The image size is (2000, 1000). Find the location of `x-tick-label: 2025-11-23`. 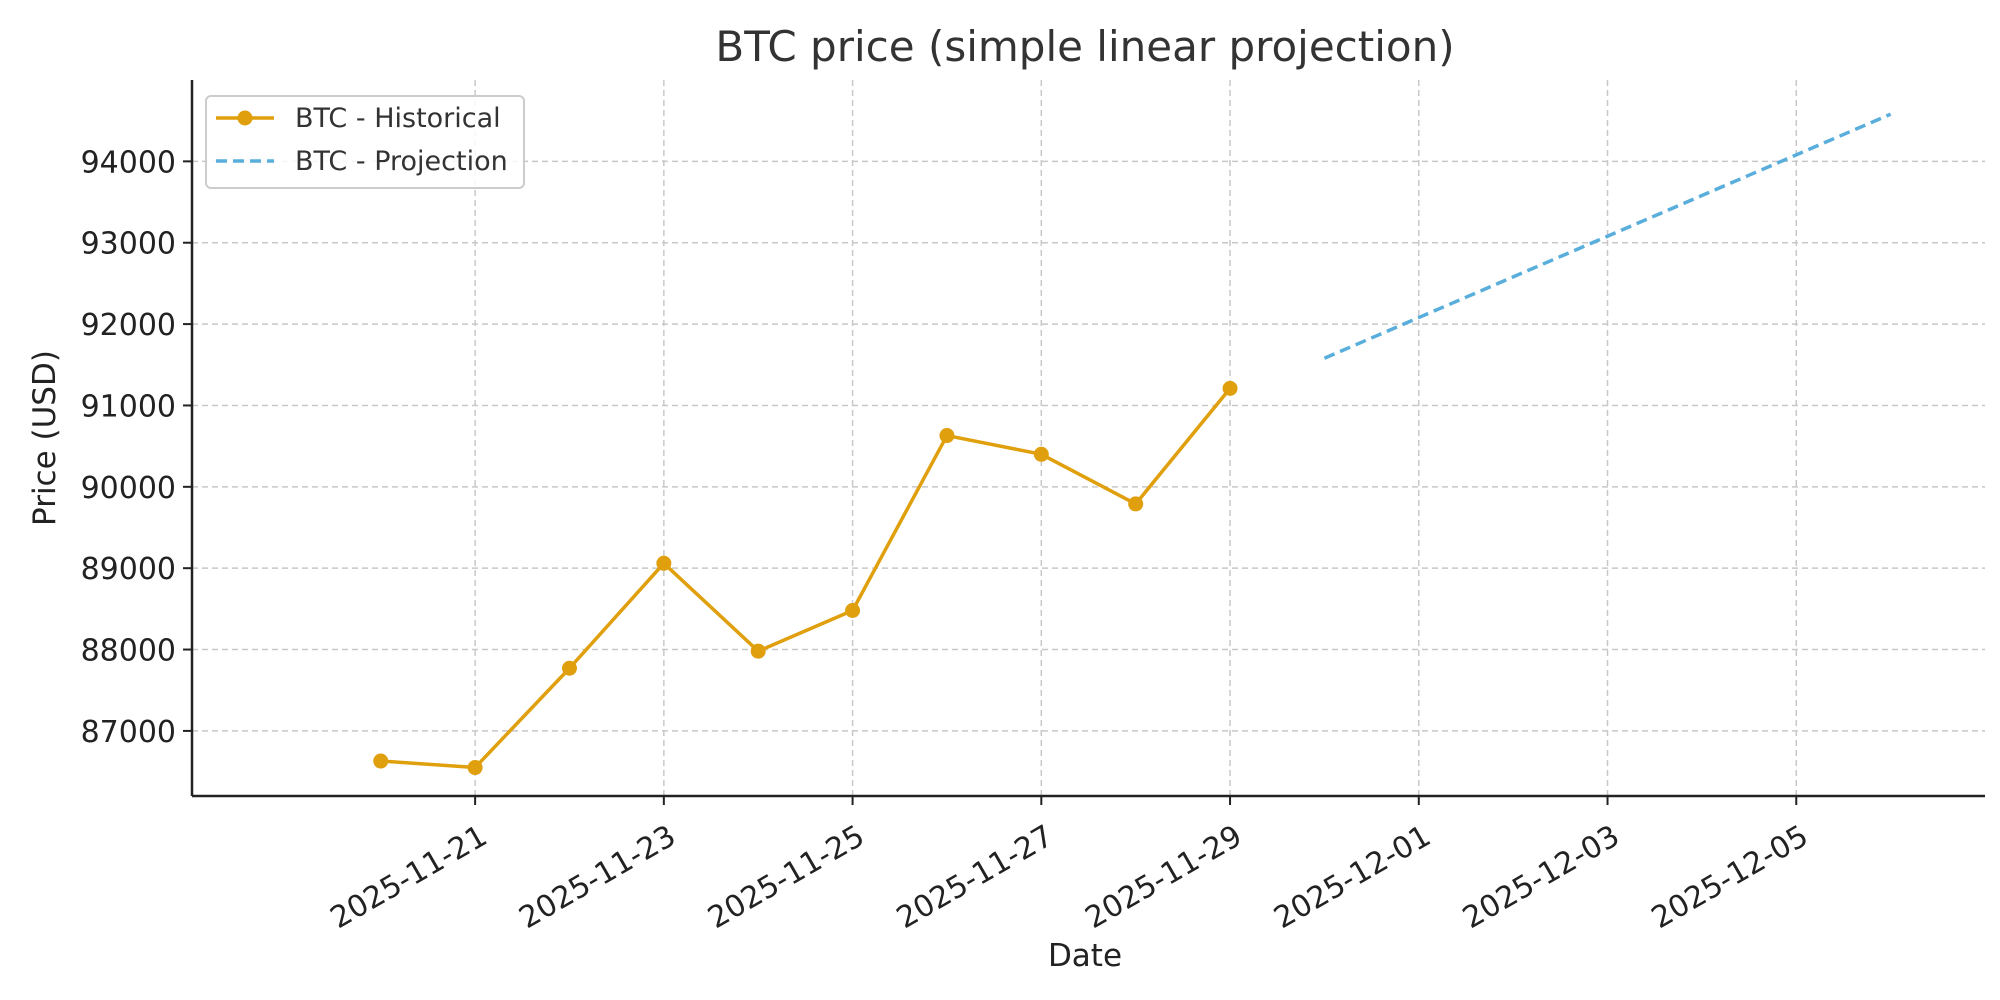

x-tick-label: 2025-11-23 is located at coordinates (597, 877).